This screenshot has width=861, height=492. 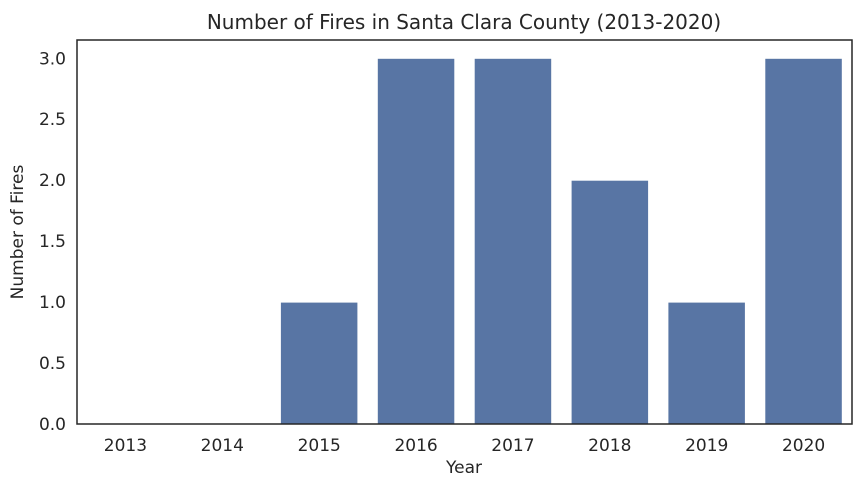 I want to click on x-tick-label: 2018, so click(x=609, y=446).